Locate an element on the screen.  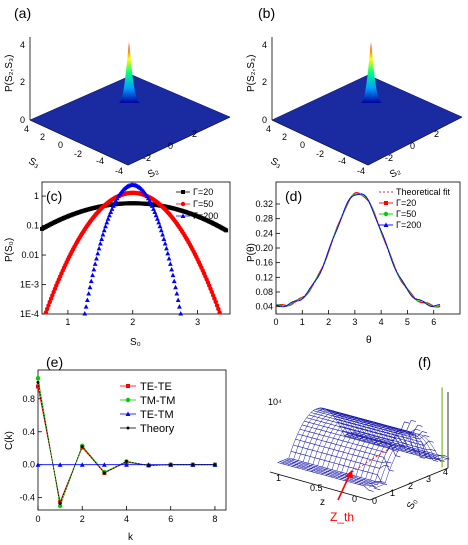
y-tick-label: 0.32 is located at coordinates (264, 204).